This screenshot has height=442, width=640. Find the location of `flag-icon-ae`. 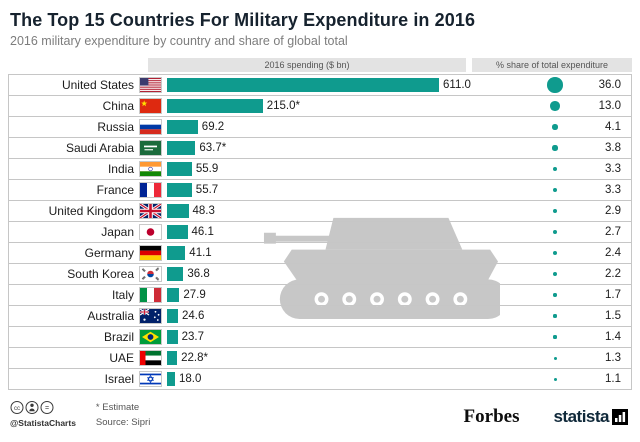

flag-icon-ae is located at coordinates (150, 358).